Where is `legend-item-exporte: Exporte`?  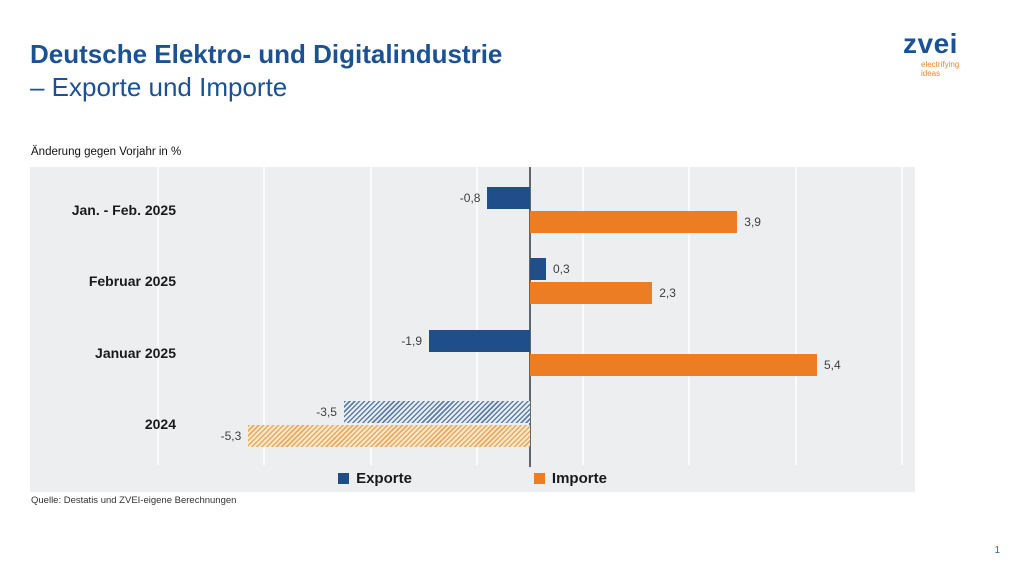
legend-item-exporte: Exporte is located at coordinates (375, 478).